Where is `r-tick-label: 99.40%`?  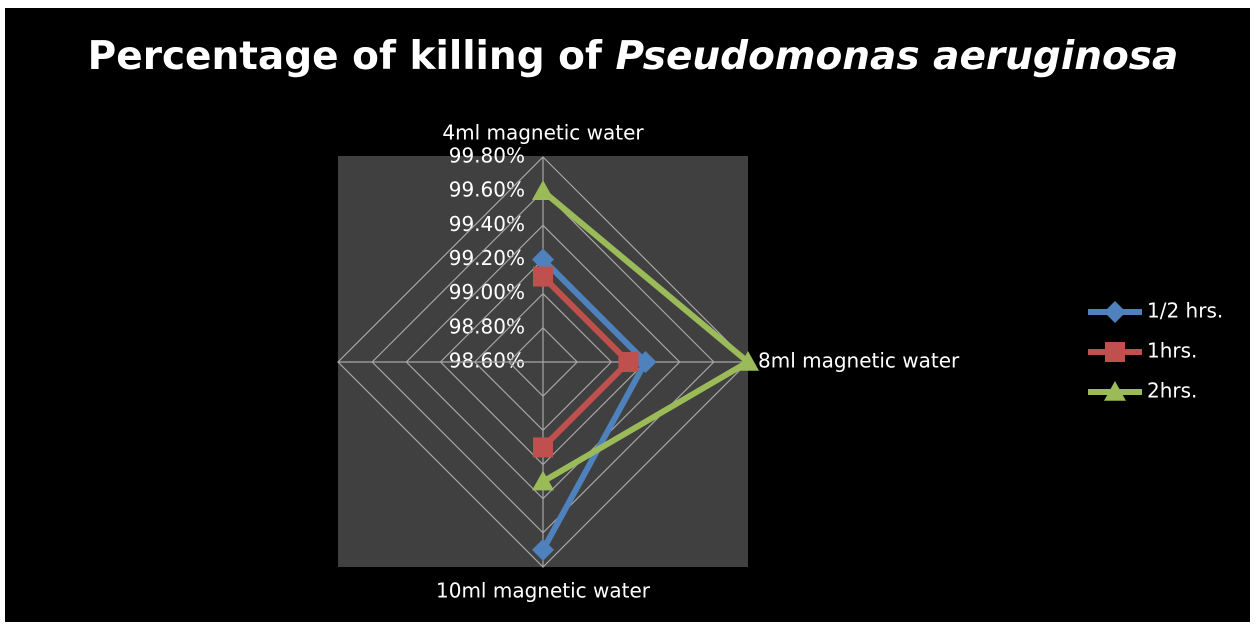 r-tick-label: 99.40% is located at coordinates (487, 224).